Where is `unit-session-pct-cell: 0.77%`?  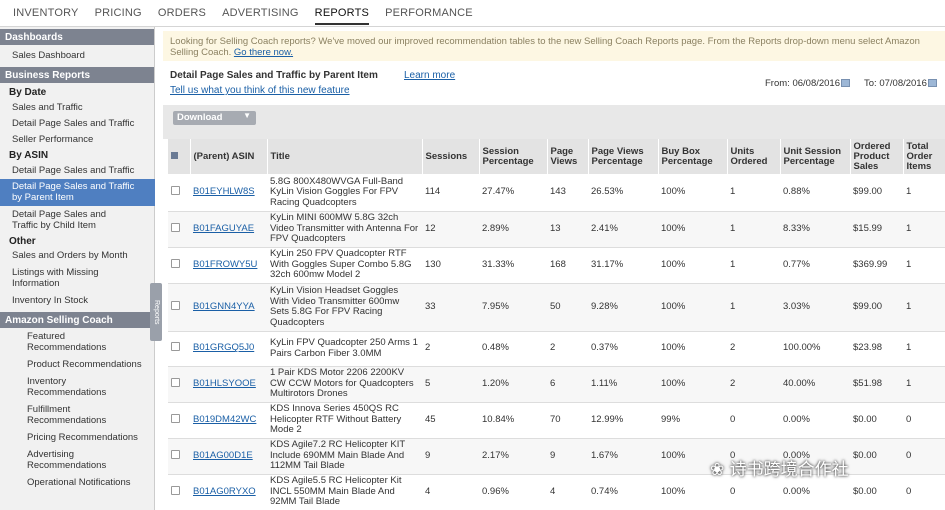 unit-session-pct-cell: 0.77% is located at coordinates (815, 265).